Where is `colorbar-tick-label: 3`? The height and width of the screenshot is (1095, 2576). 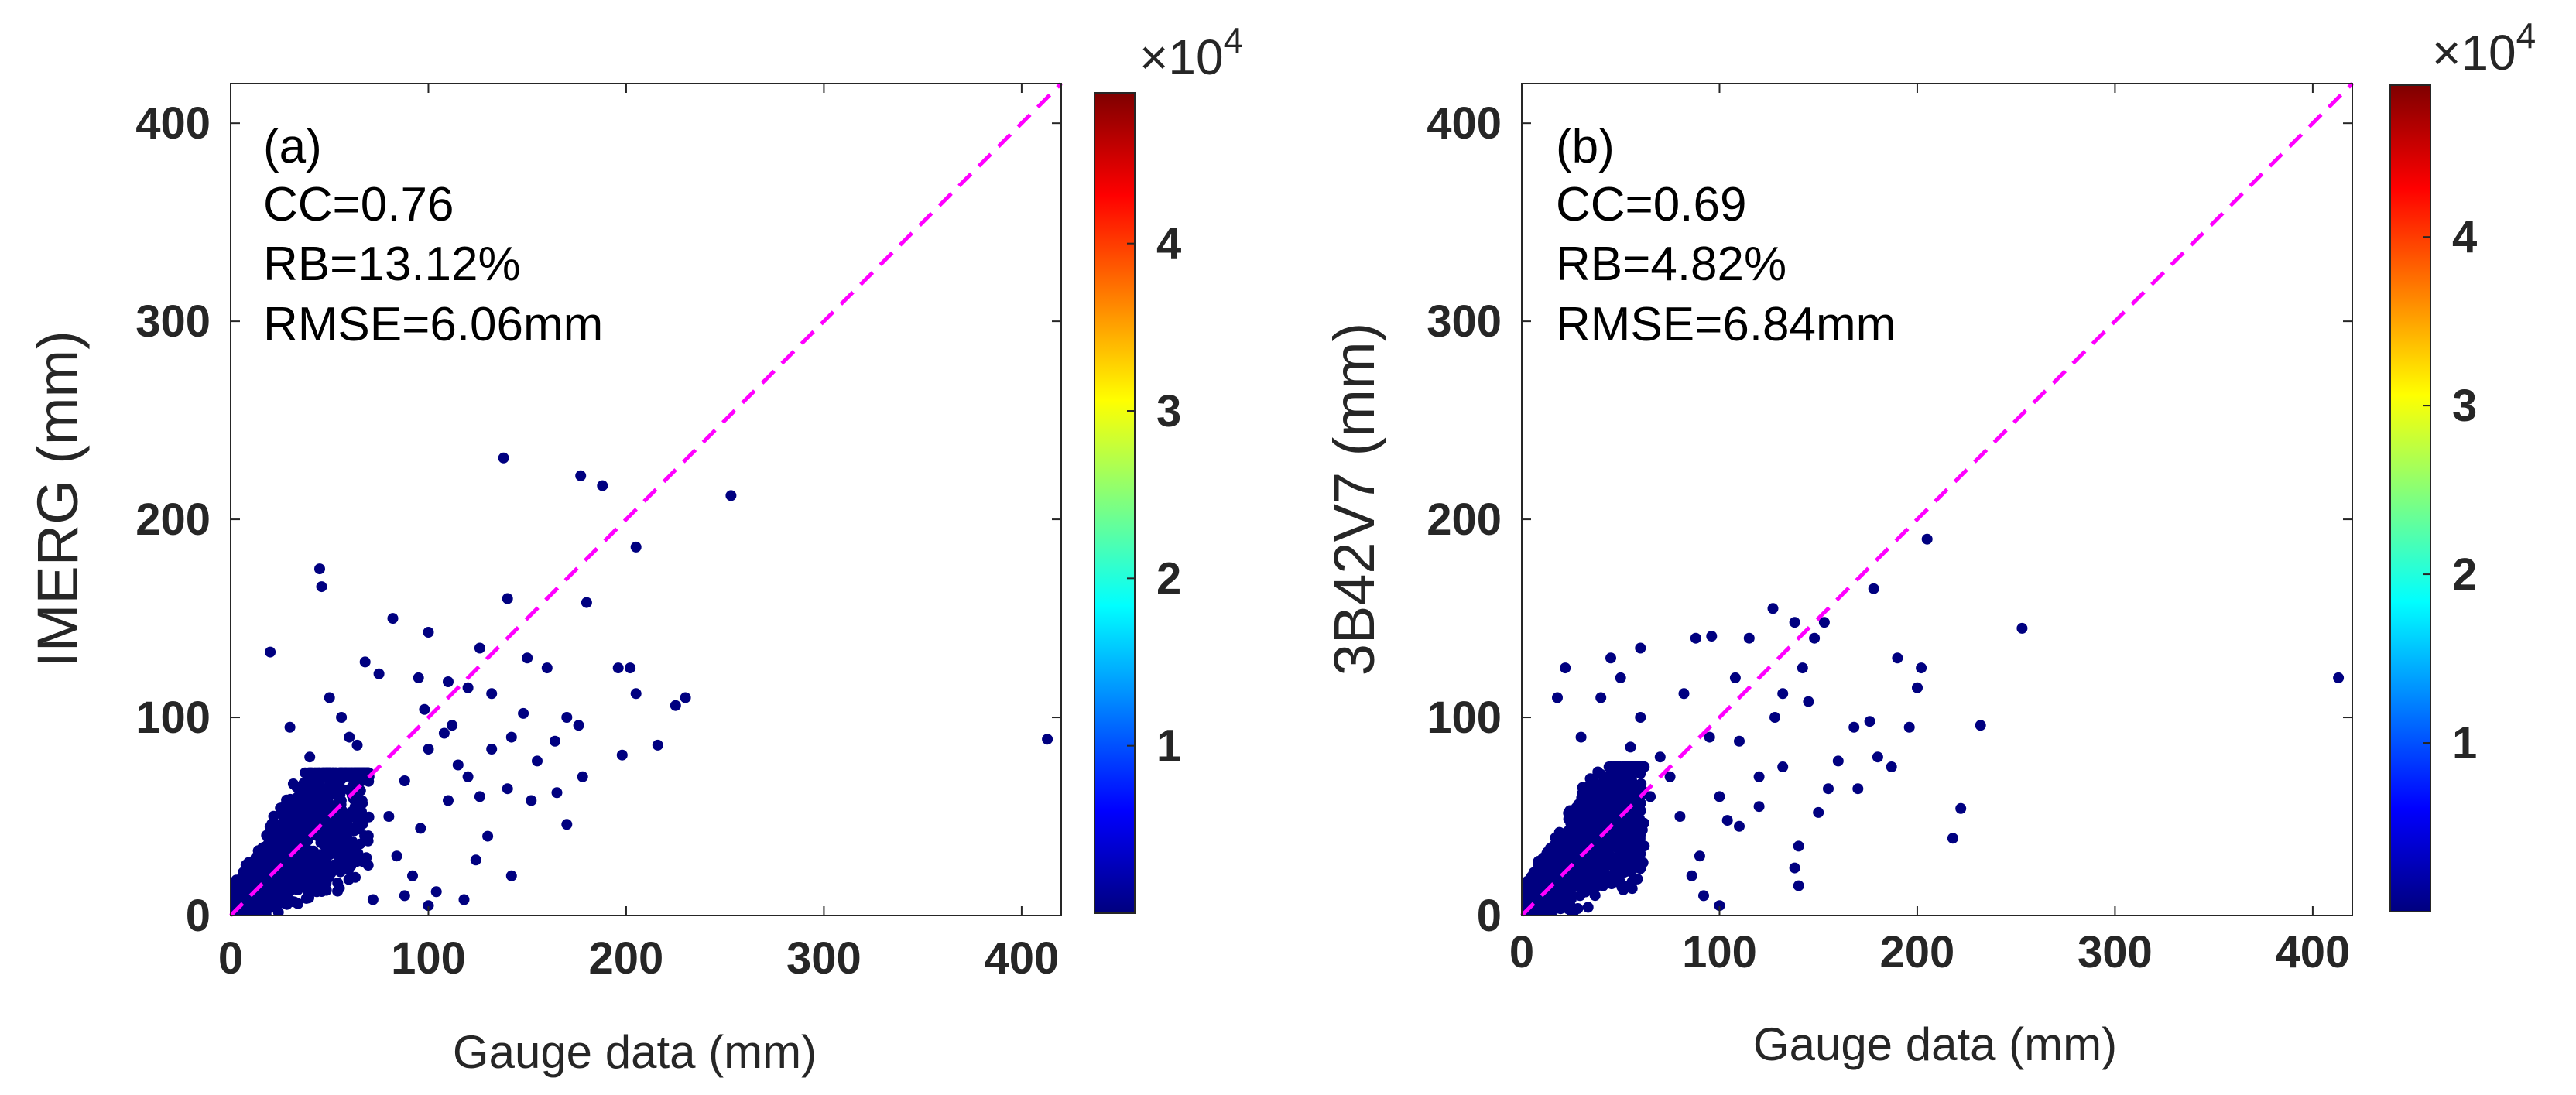 colorbar-tick-label: 3 is located at coordinates (2464, 406).